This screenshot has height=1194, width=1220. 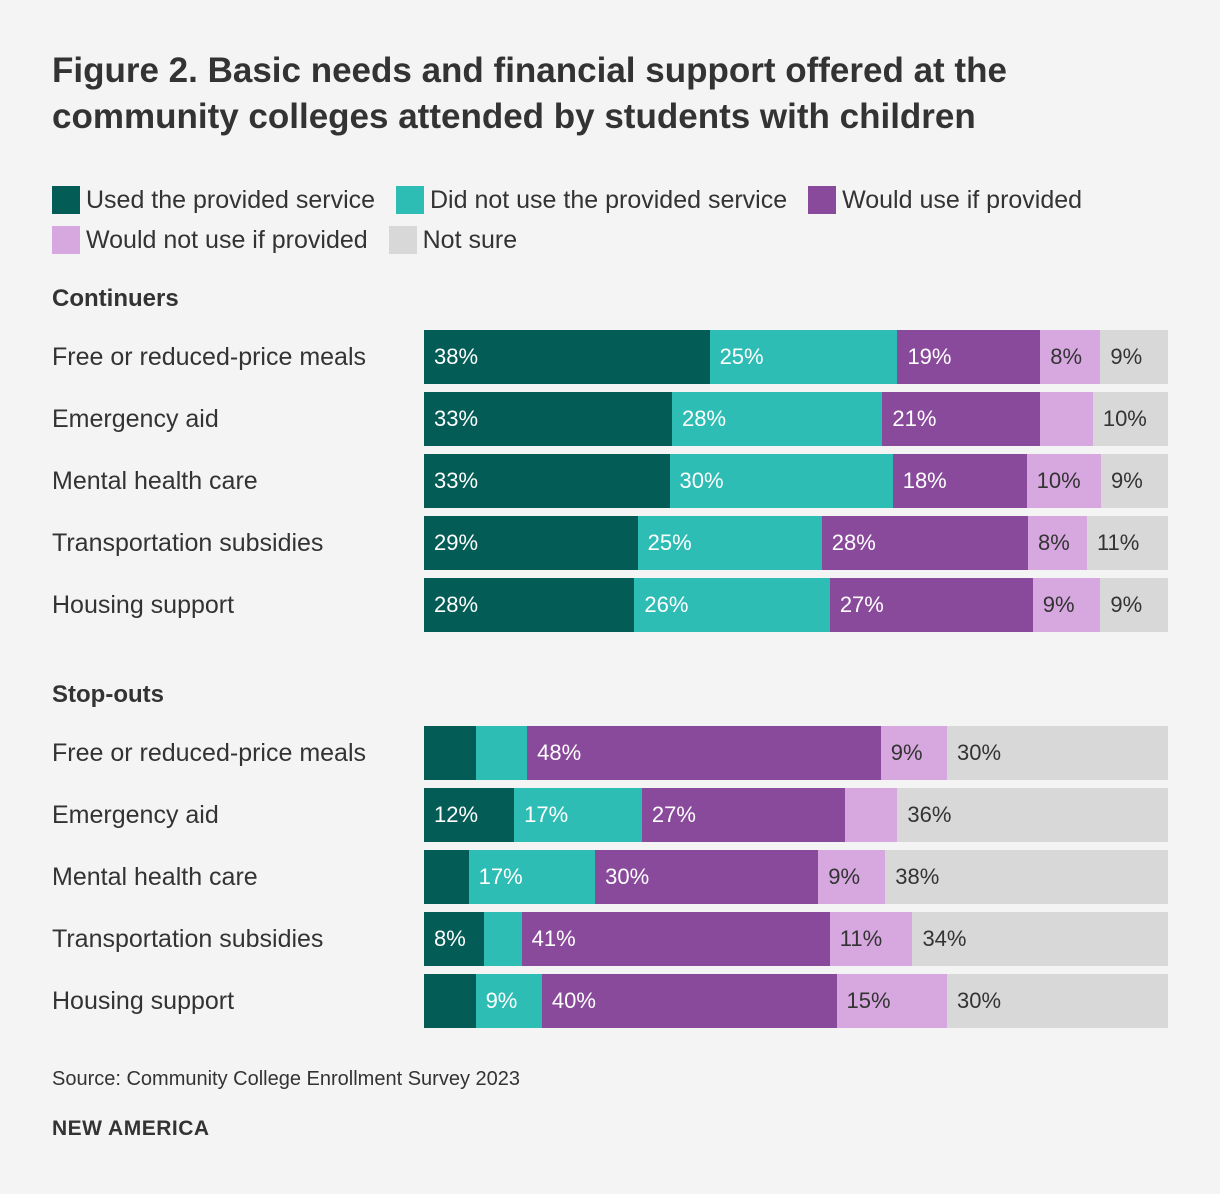 I want to click on legend-item-did-not-use: Did not use the provided service, so click(x=591, y=200).